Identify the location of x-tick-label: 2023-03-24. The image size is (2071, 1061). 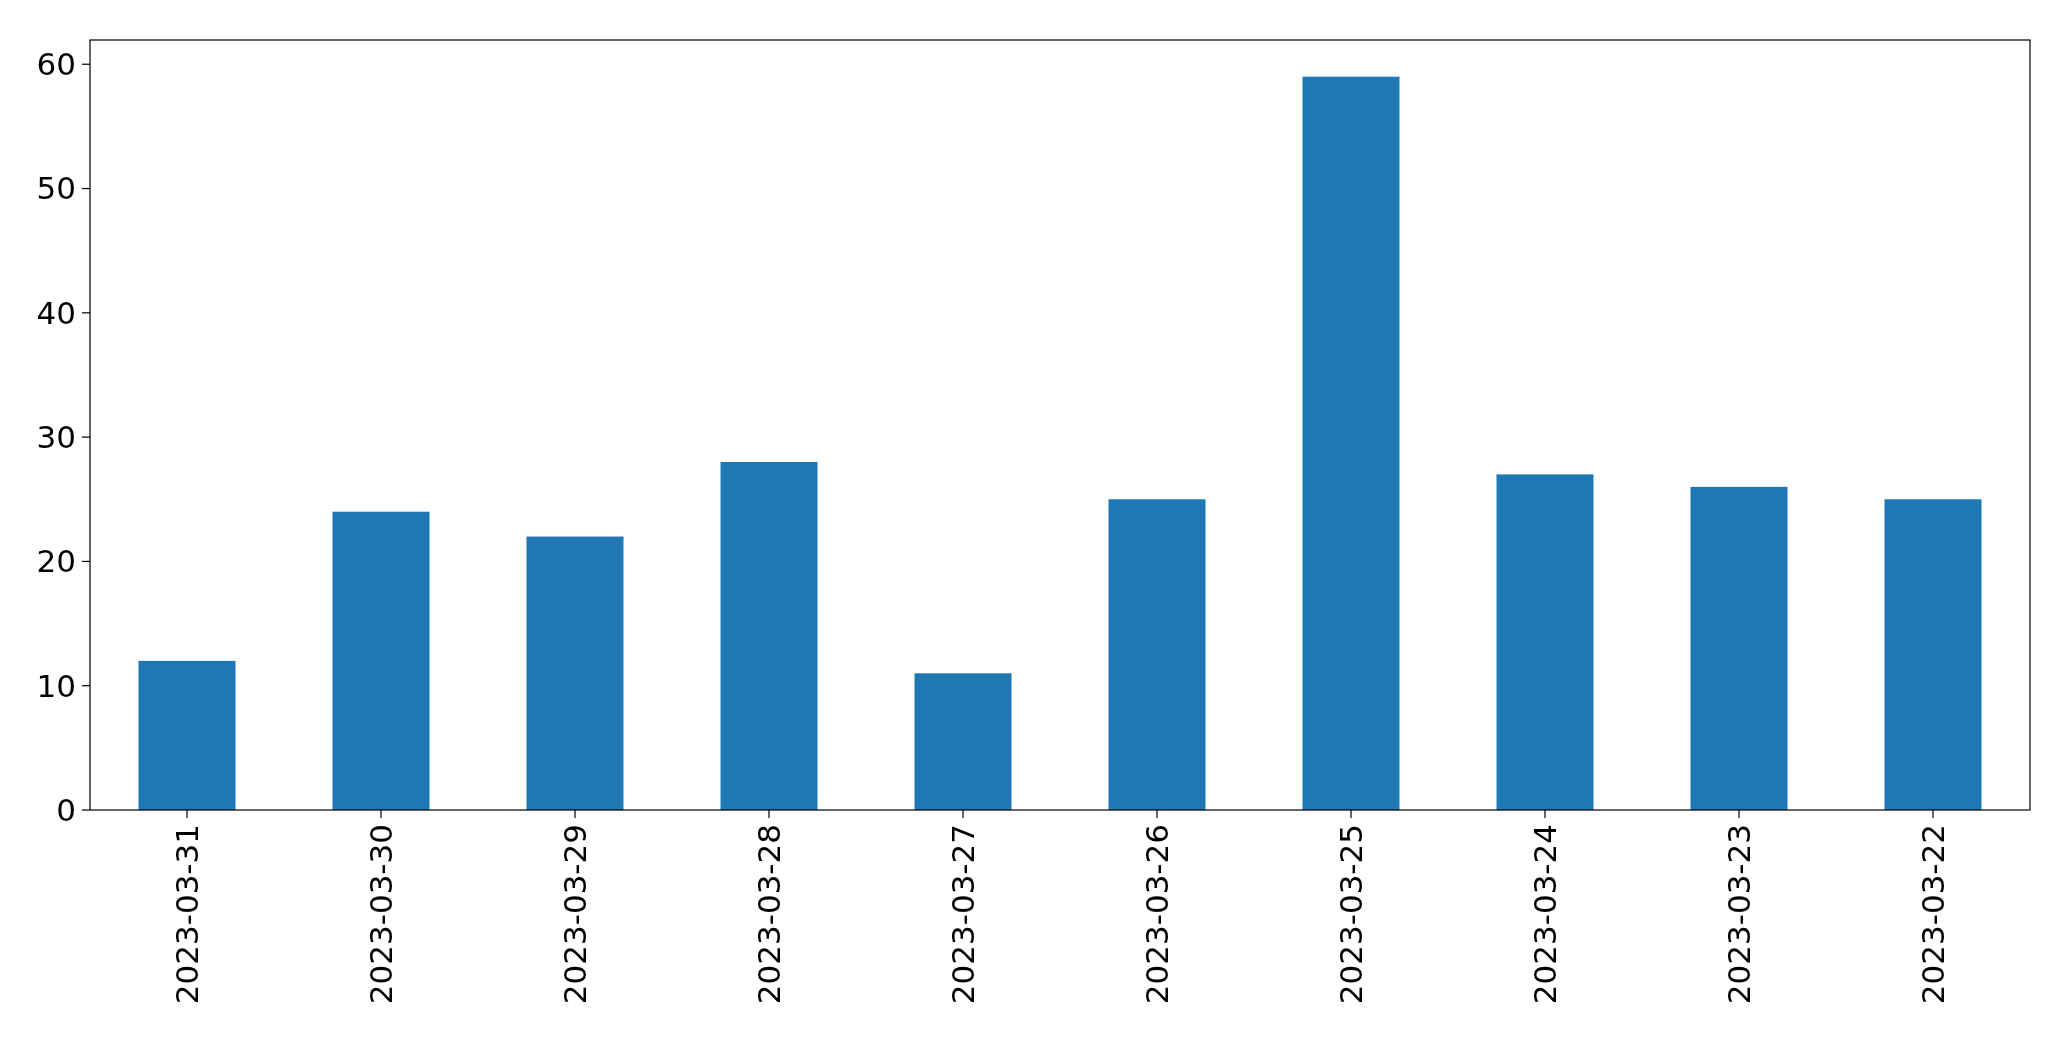
(1544, 914).